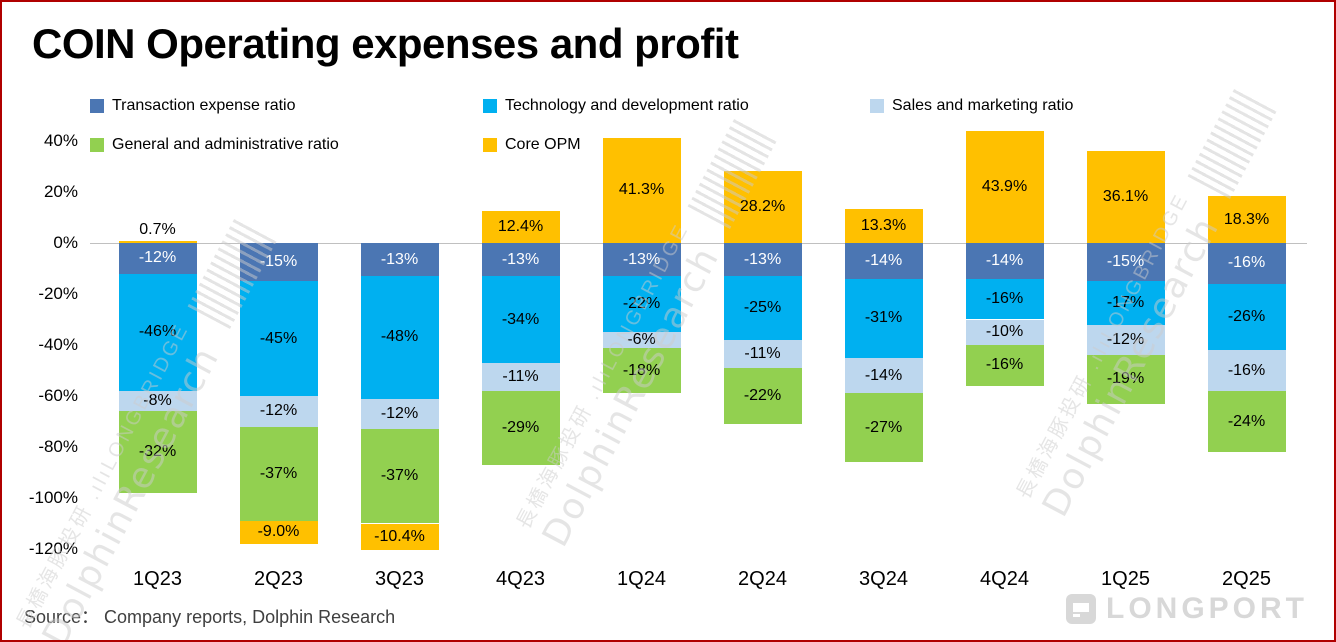 The image size is (1336, 642). I want to click on x-axis-category-label: 2Q25, so click(1246, 579).